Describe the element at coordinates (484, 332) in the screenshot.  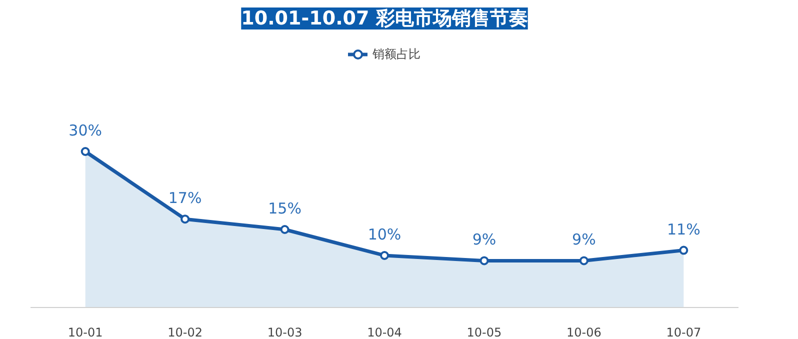
I see `x-tick-label: 10-05` at that location.